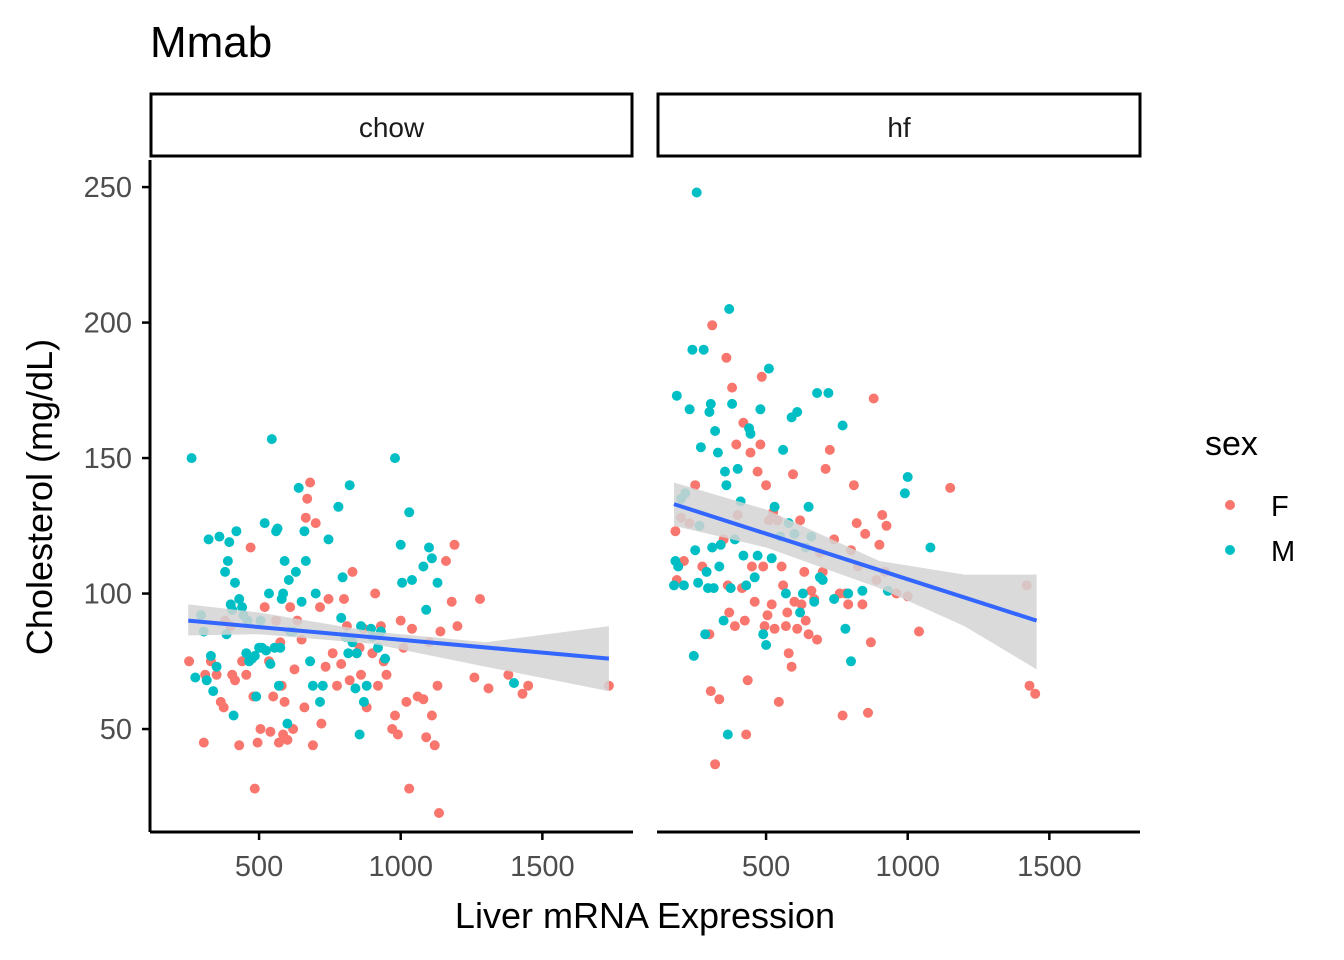 The image size is (1344, 960). What do you see at coordinates (391, 125) in the screenshot?
I see `strip-chow` at bounding box center [391, 125].